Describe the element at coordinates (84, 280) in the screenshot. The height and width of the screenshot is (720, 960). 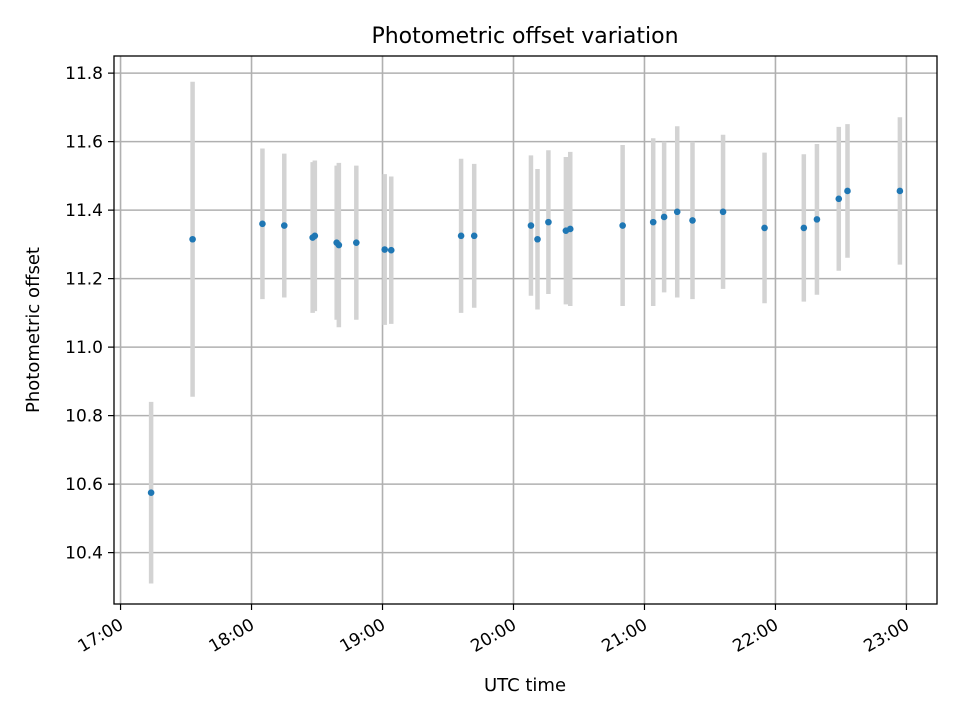
I see `y-tick-label: 11.2` at that location.